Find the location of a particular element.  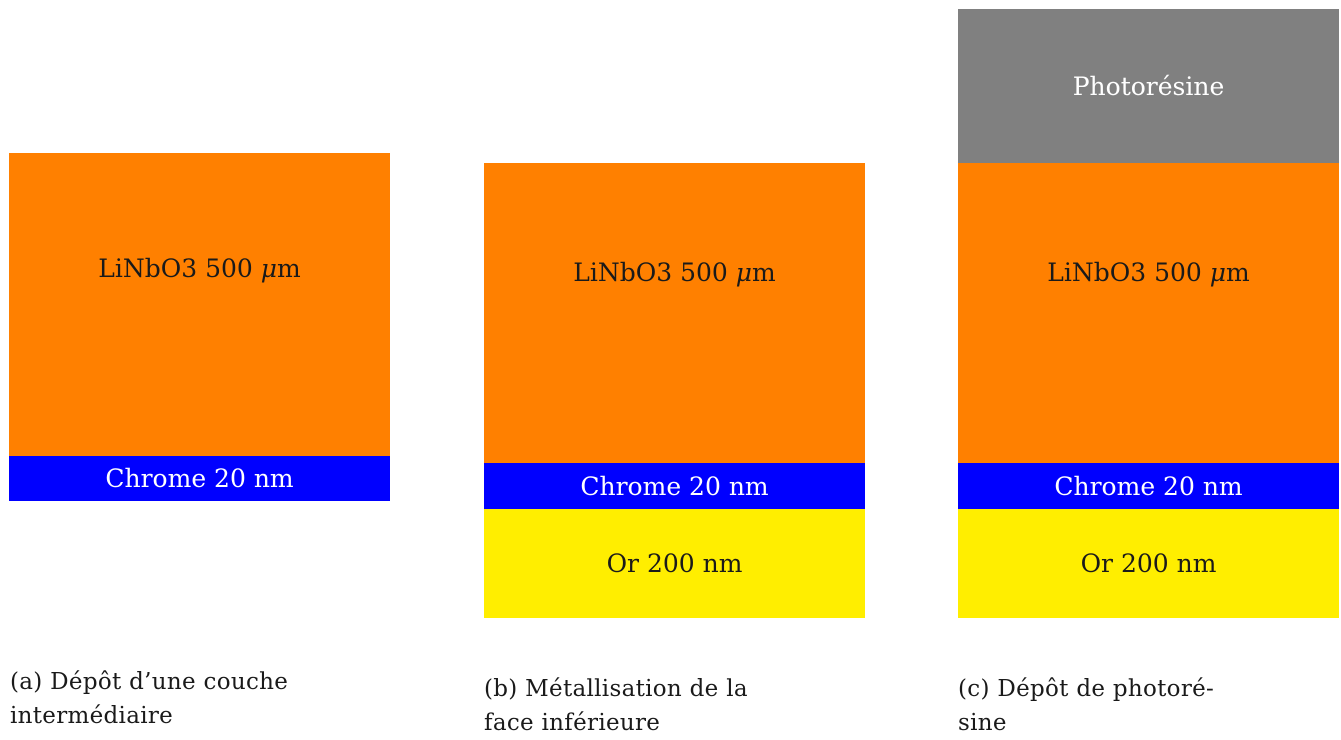

caption-b: (b) Métallisation de la face inférieure is located at coordinates (616, 706).